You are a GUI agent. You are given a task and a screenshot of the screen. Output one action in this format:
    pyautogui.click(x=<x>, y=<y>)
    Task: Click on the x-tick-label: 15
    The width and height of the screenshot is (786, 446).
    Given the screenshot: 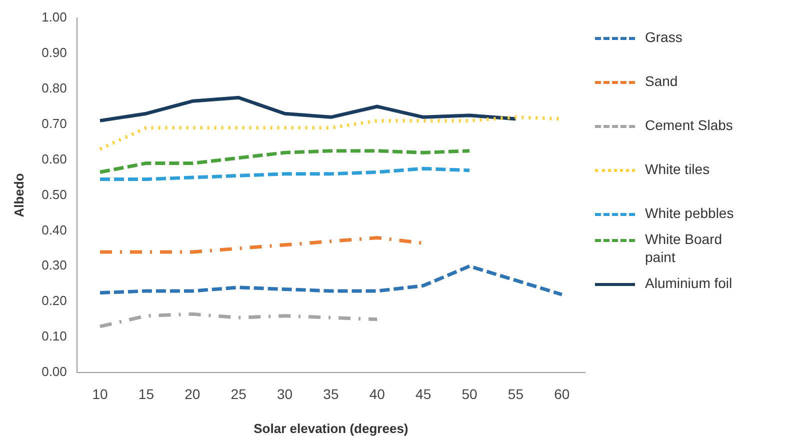 What is the action you would take?
    pyautogui.click(x=146, y=394)
    